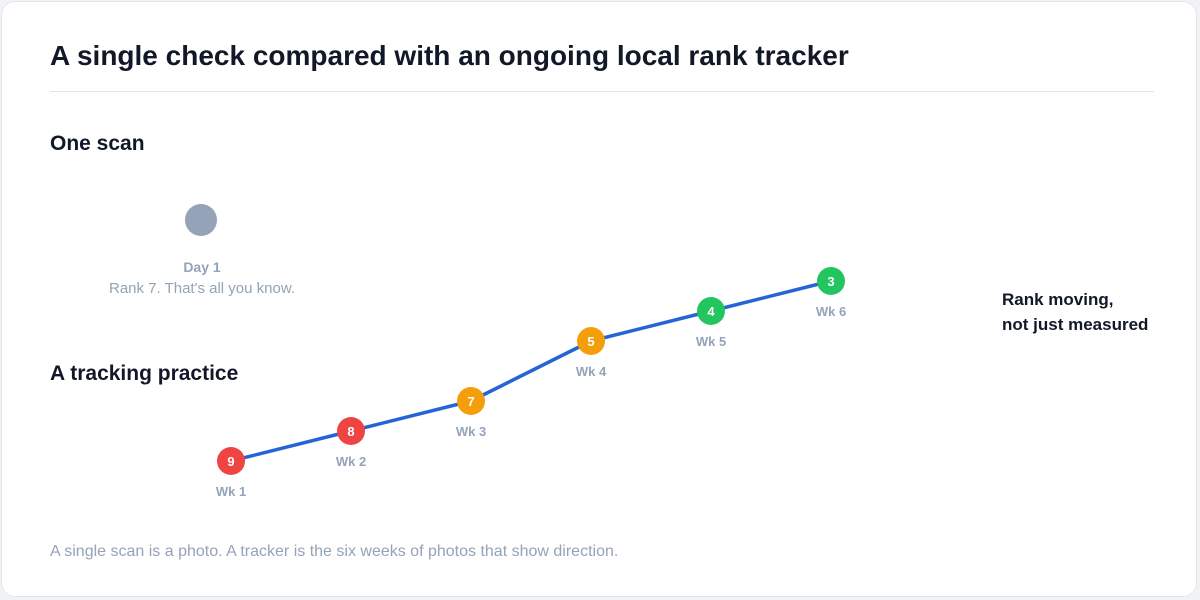  I want to click on callout-line-1: Rank moving,, so click(1058, 299).